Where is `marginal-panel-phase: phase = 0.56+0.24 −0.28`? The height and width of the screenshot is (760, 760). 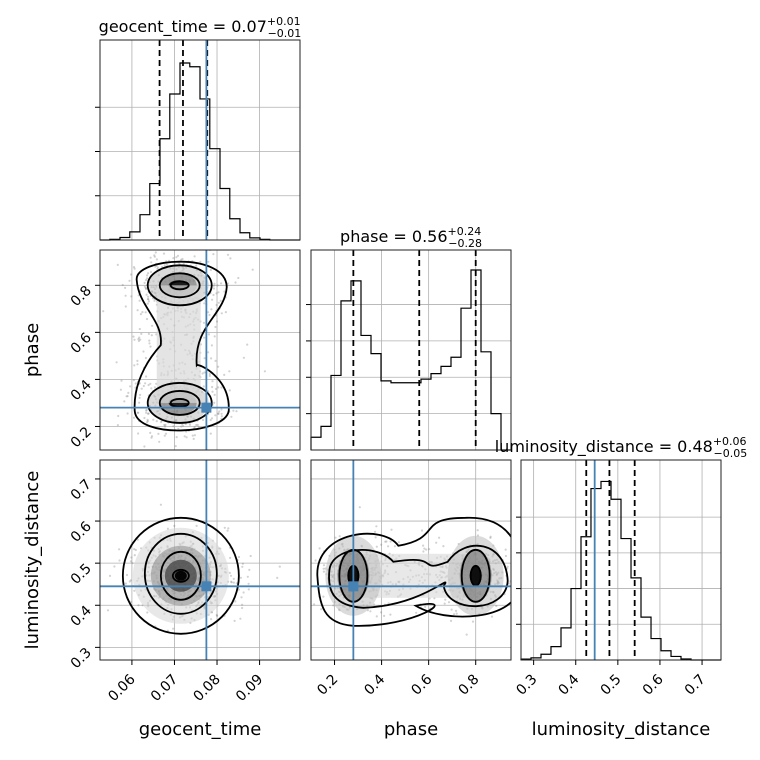
marginal-panel-phase: phase = 0.56+0.24 −0.28 is located at coordinates (409, 338).